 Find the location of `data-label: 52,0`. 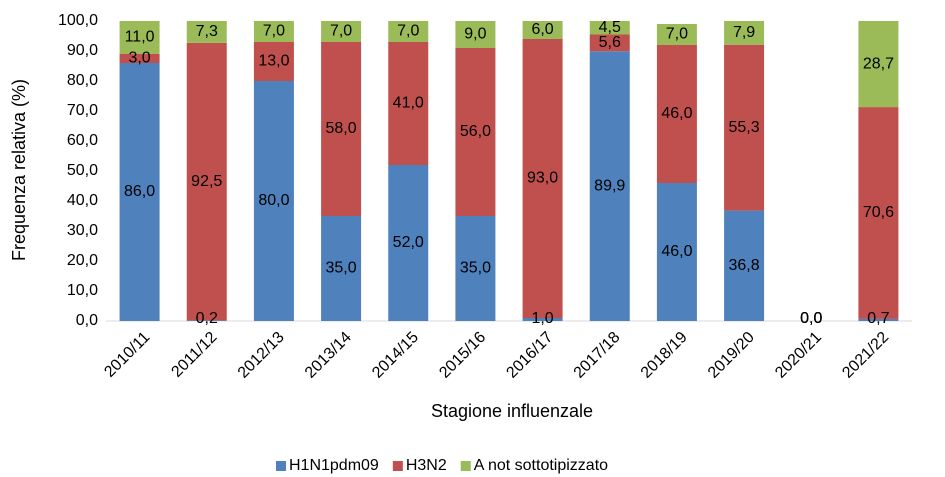

data-label: 52,0 is located at coordinates (408, 242).